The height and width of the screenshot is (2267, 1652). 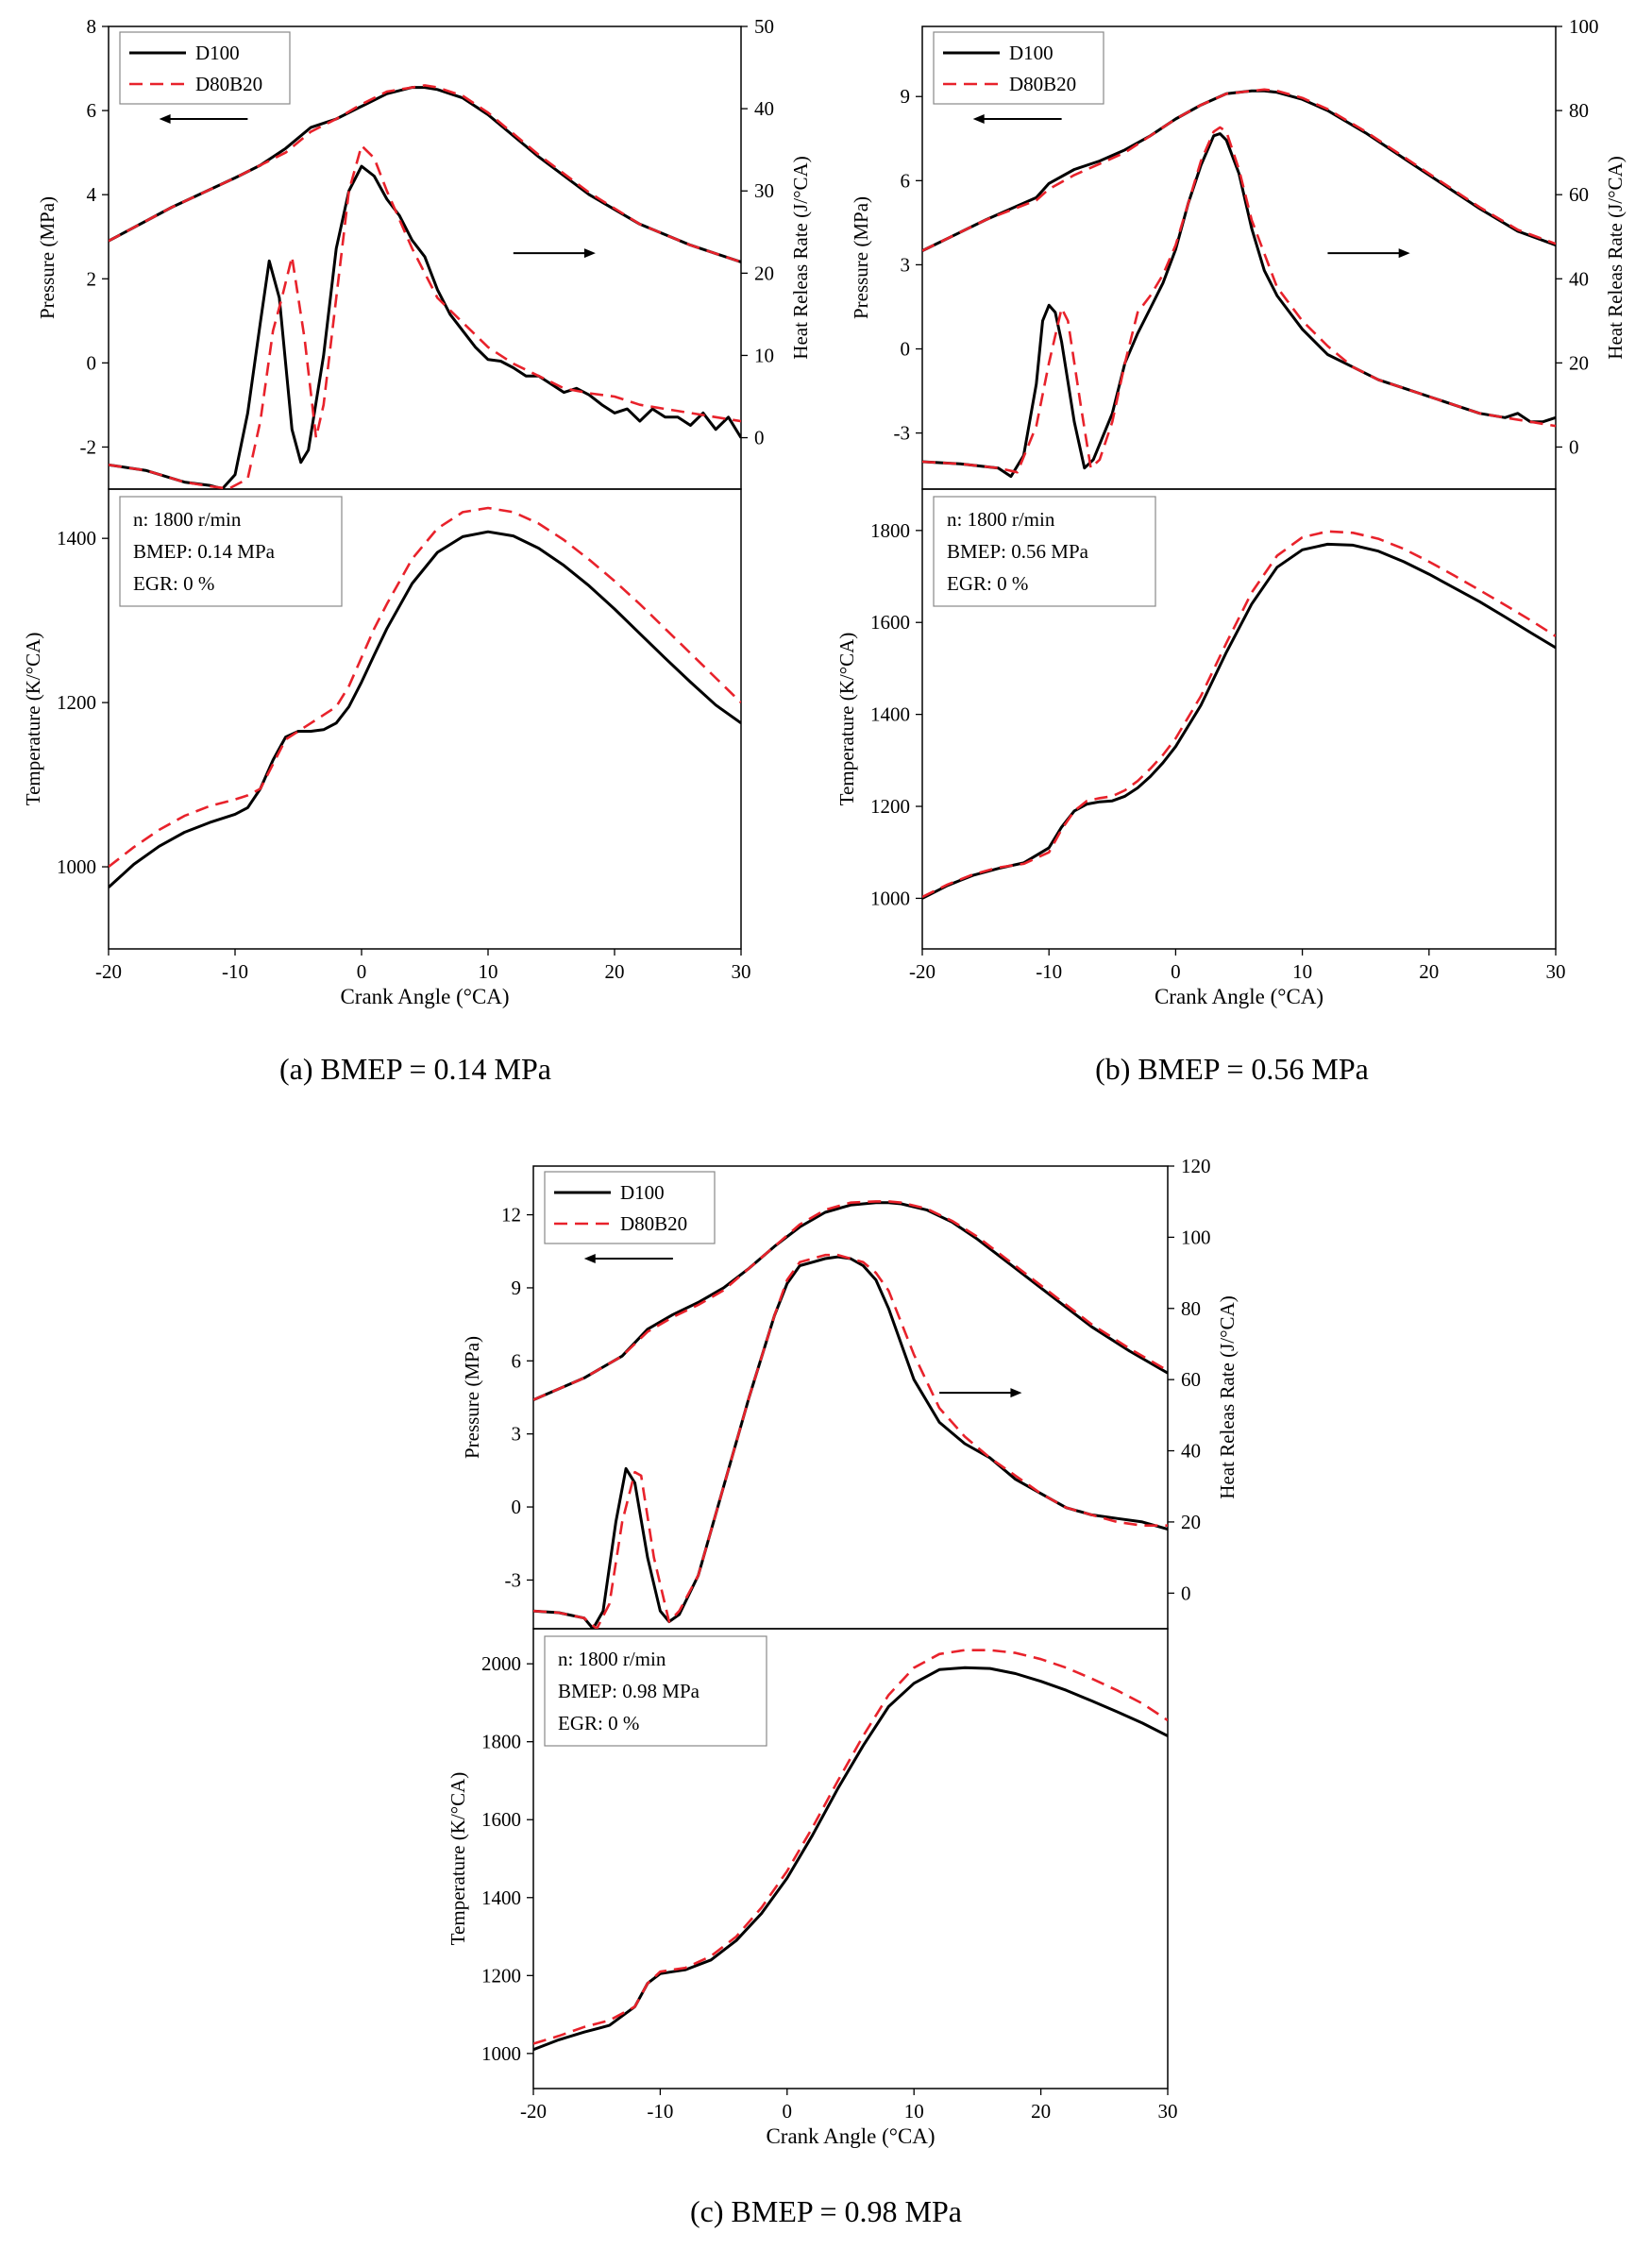 What do you see at coordinates (204, 551) in the screenshot?
I see `condition-line: BMEP: 0.14 MPa` at bounding box center [204, 551].